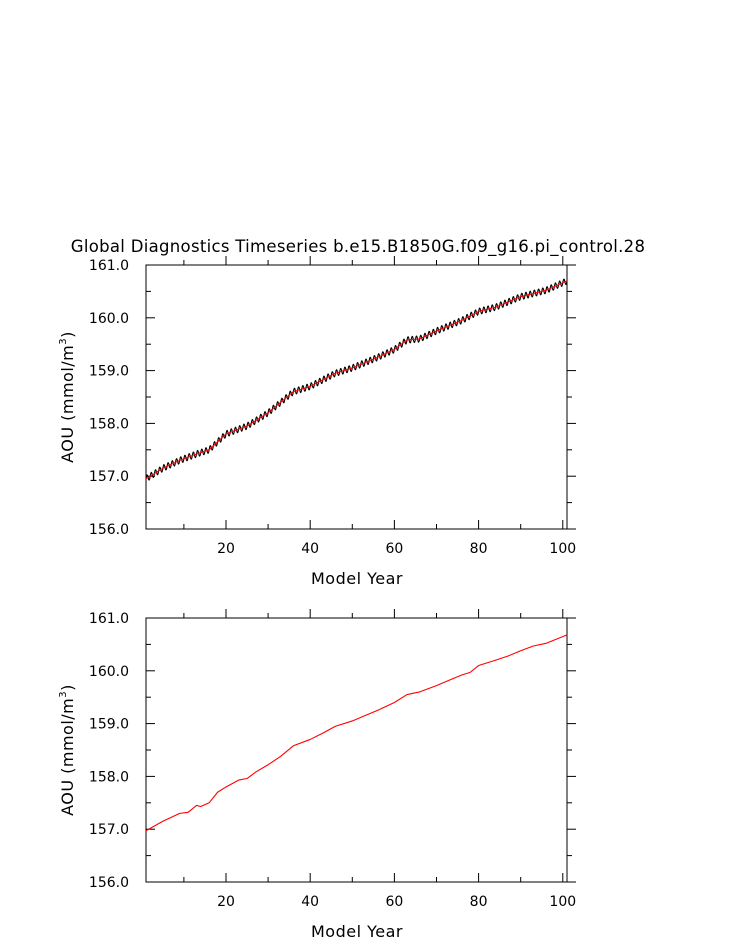 This screenshot has width=733, height=945. I want to click on bottom-x-tick-label: 20, so click(226, 902).